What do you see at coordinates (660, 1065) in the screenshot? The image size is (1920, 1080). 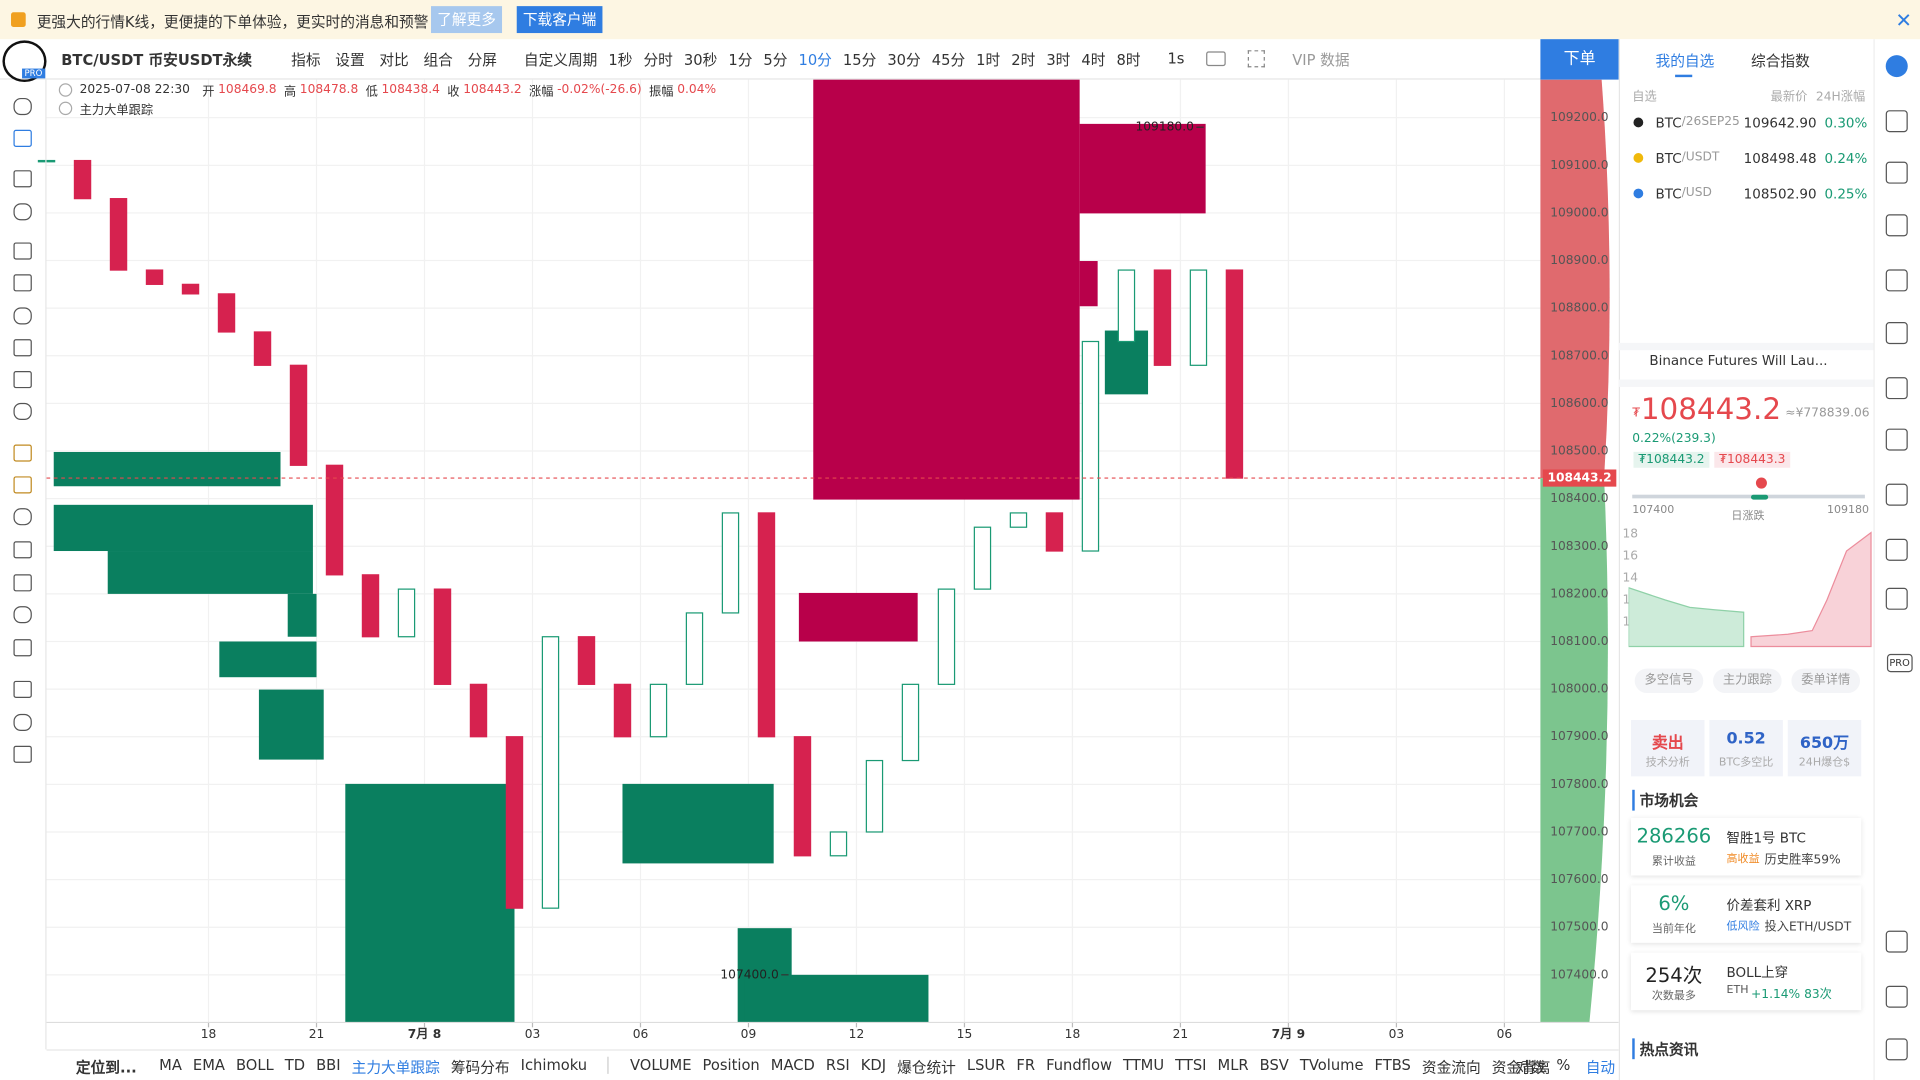 I see `indicator-button: VOLUME` at bounding box center [660, 1065].